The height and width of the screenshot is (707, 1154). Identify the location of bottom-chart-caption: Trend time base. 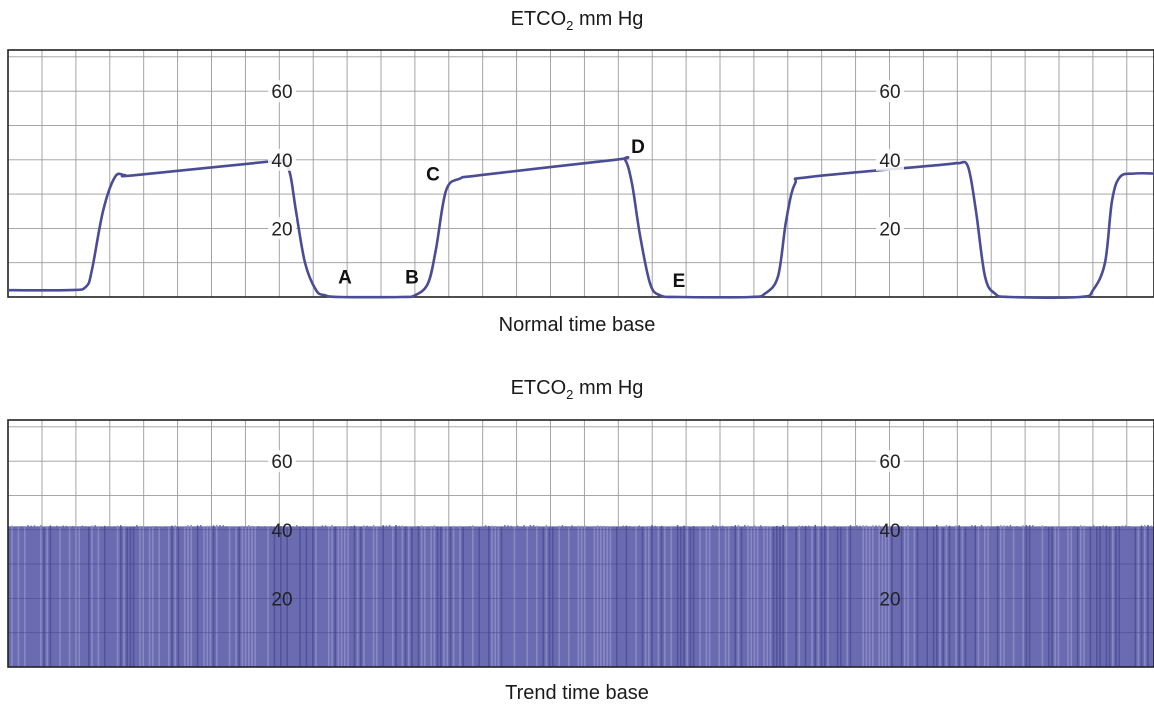
(577, 693).